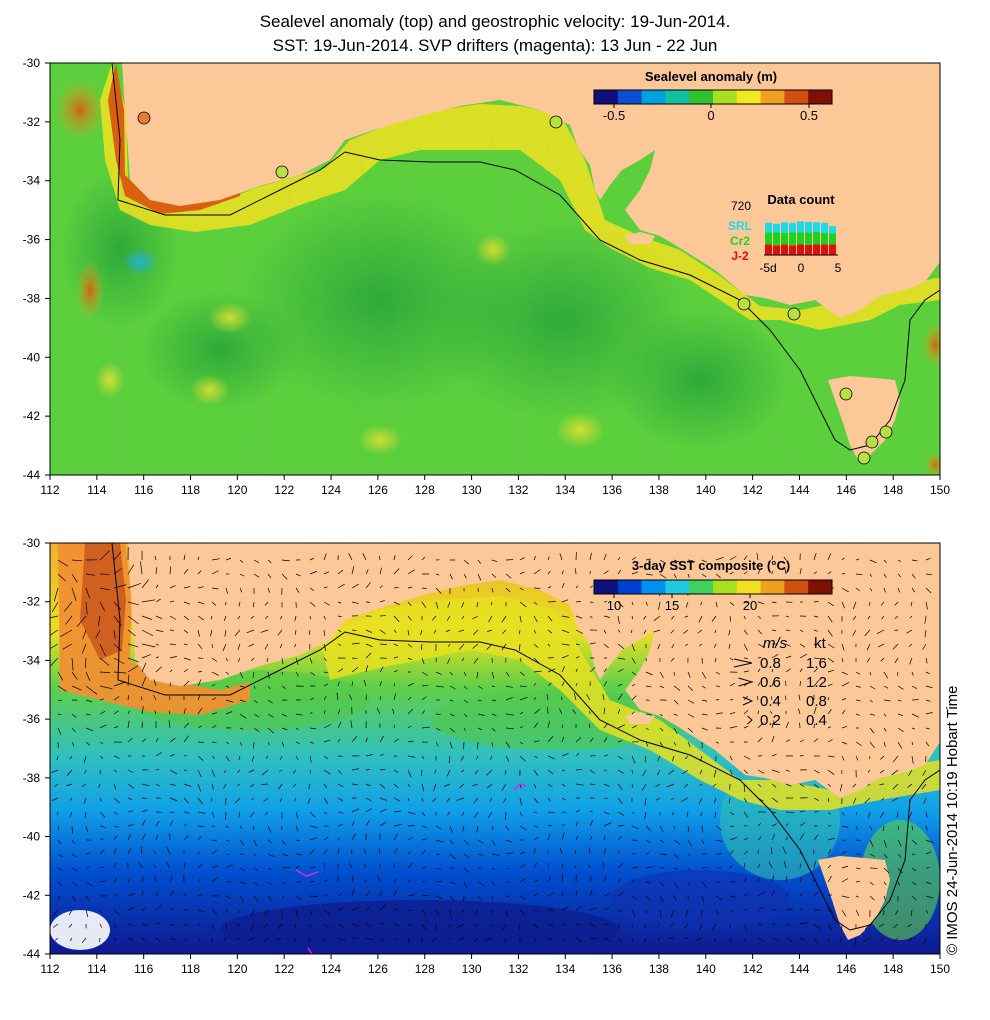 The image size is (990, 1020). Describe the element at coordinates (32, 475) in the screenshot. I see `y-tick-label: -44` at that location.